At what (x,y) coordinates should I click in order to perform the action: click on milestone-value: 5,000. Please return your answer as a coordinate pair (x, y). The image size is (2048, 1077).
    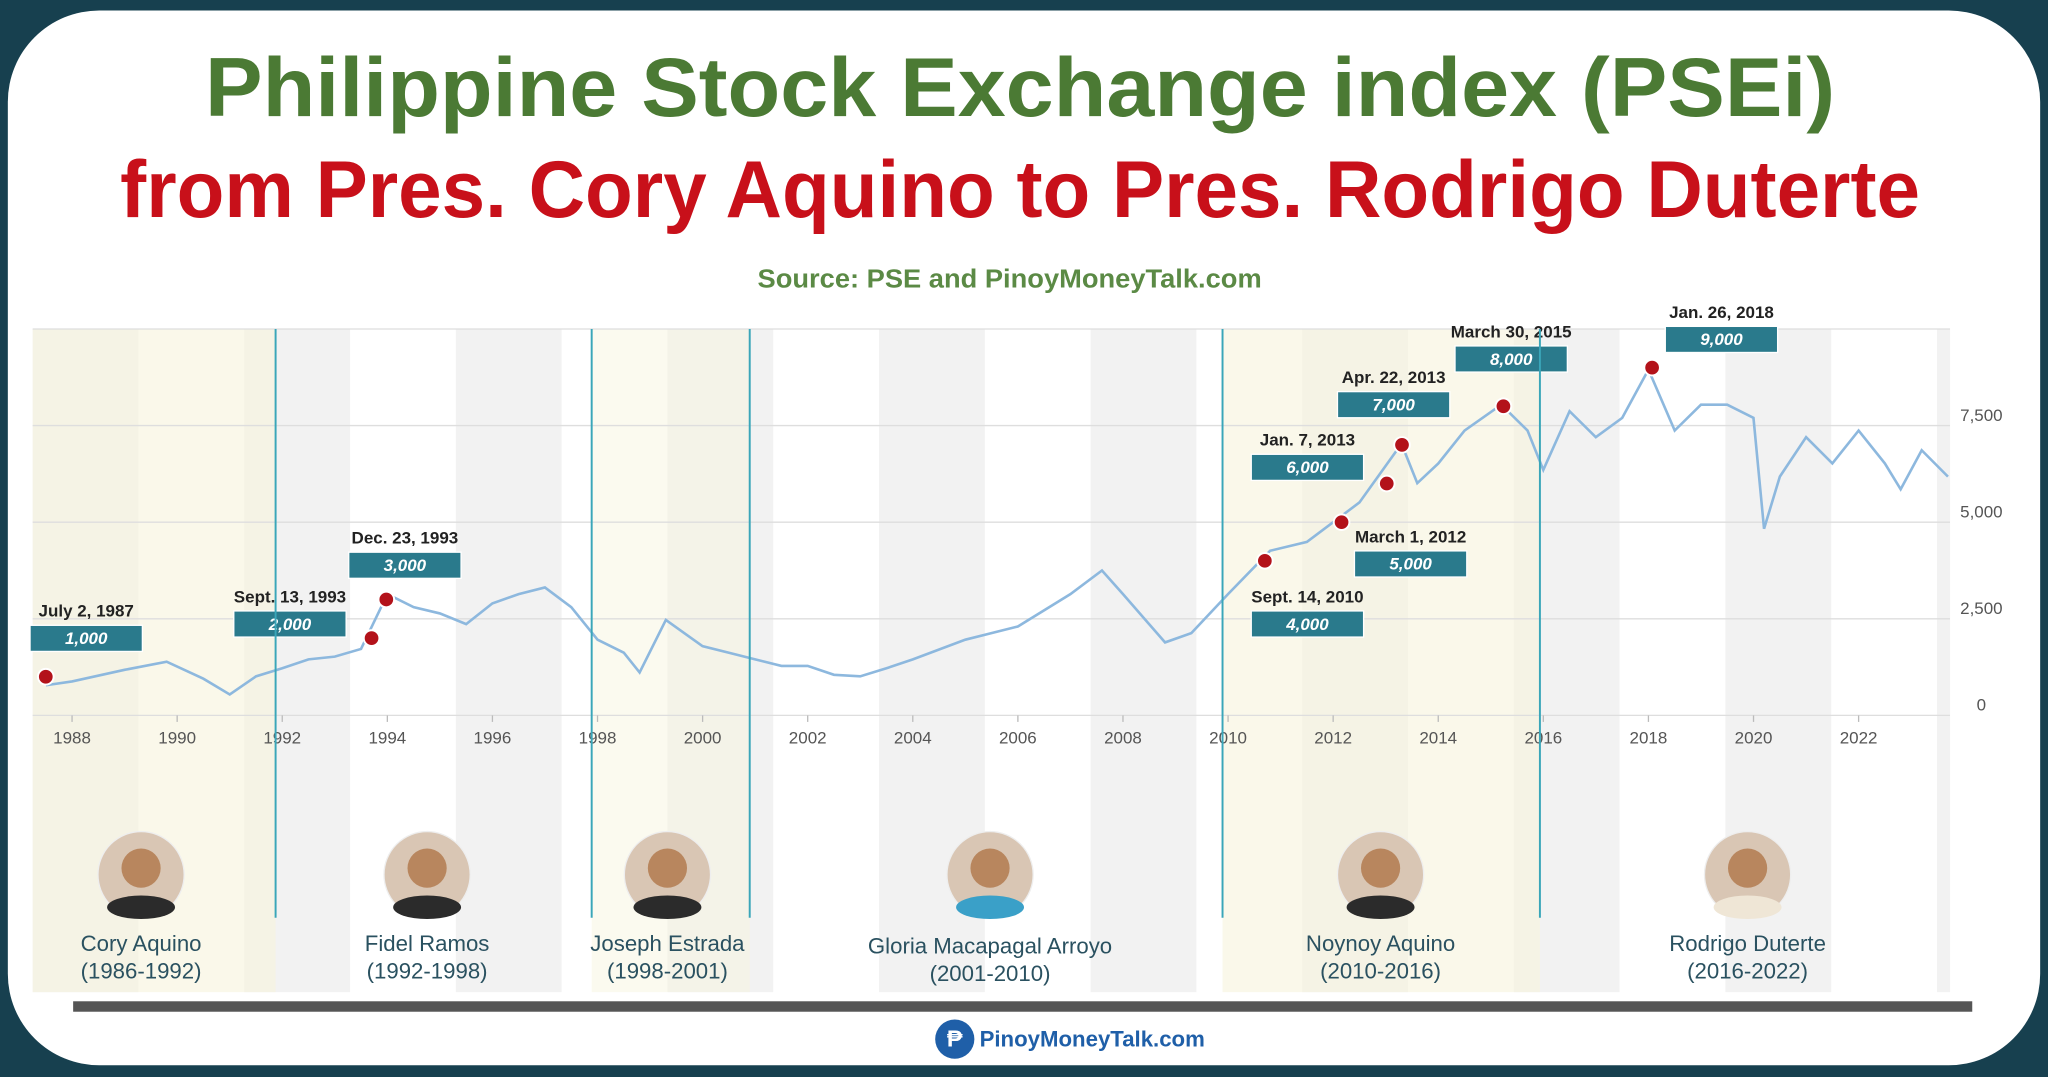
    Looking at the image, I should click on (1410, 564).